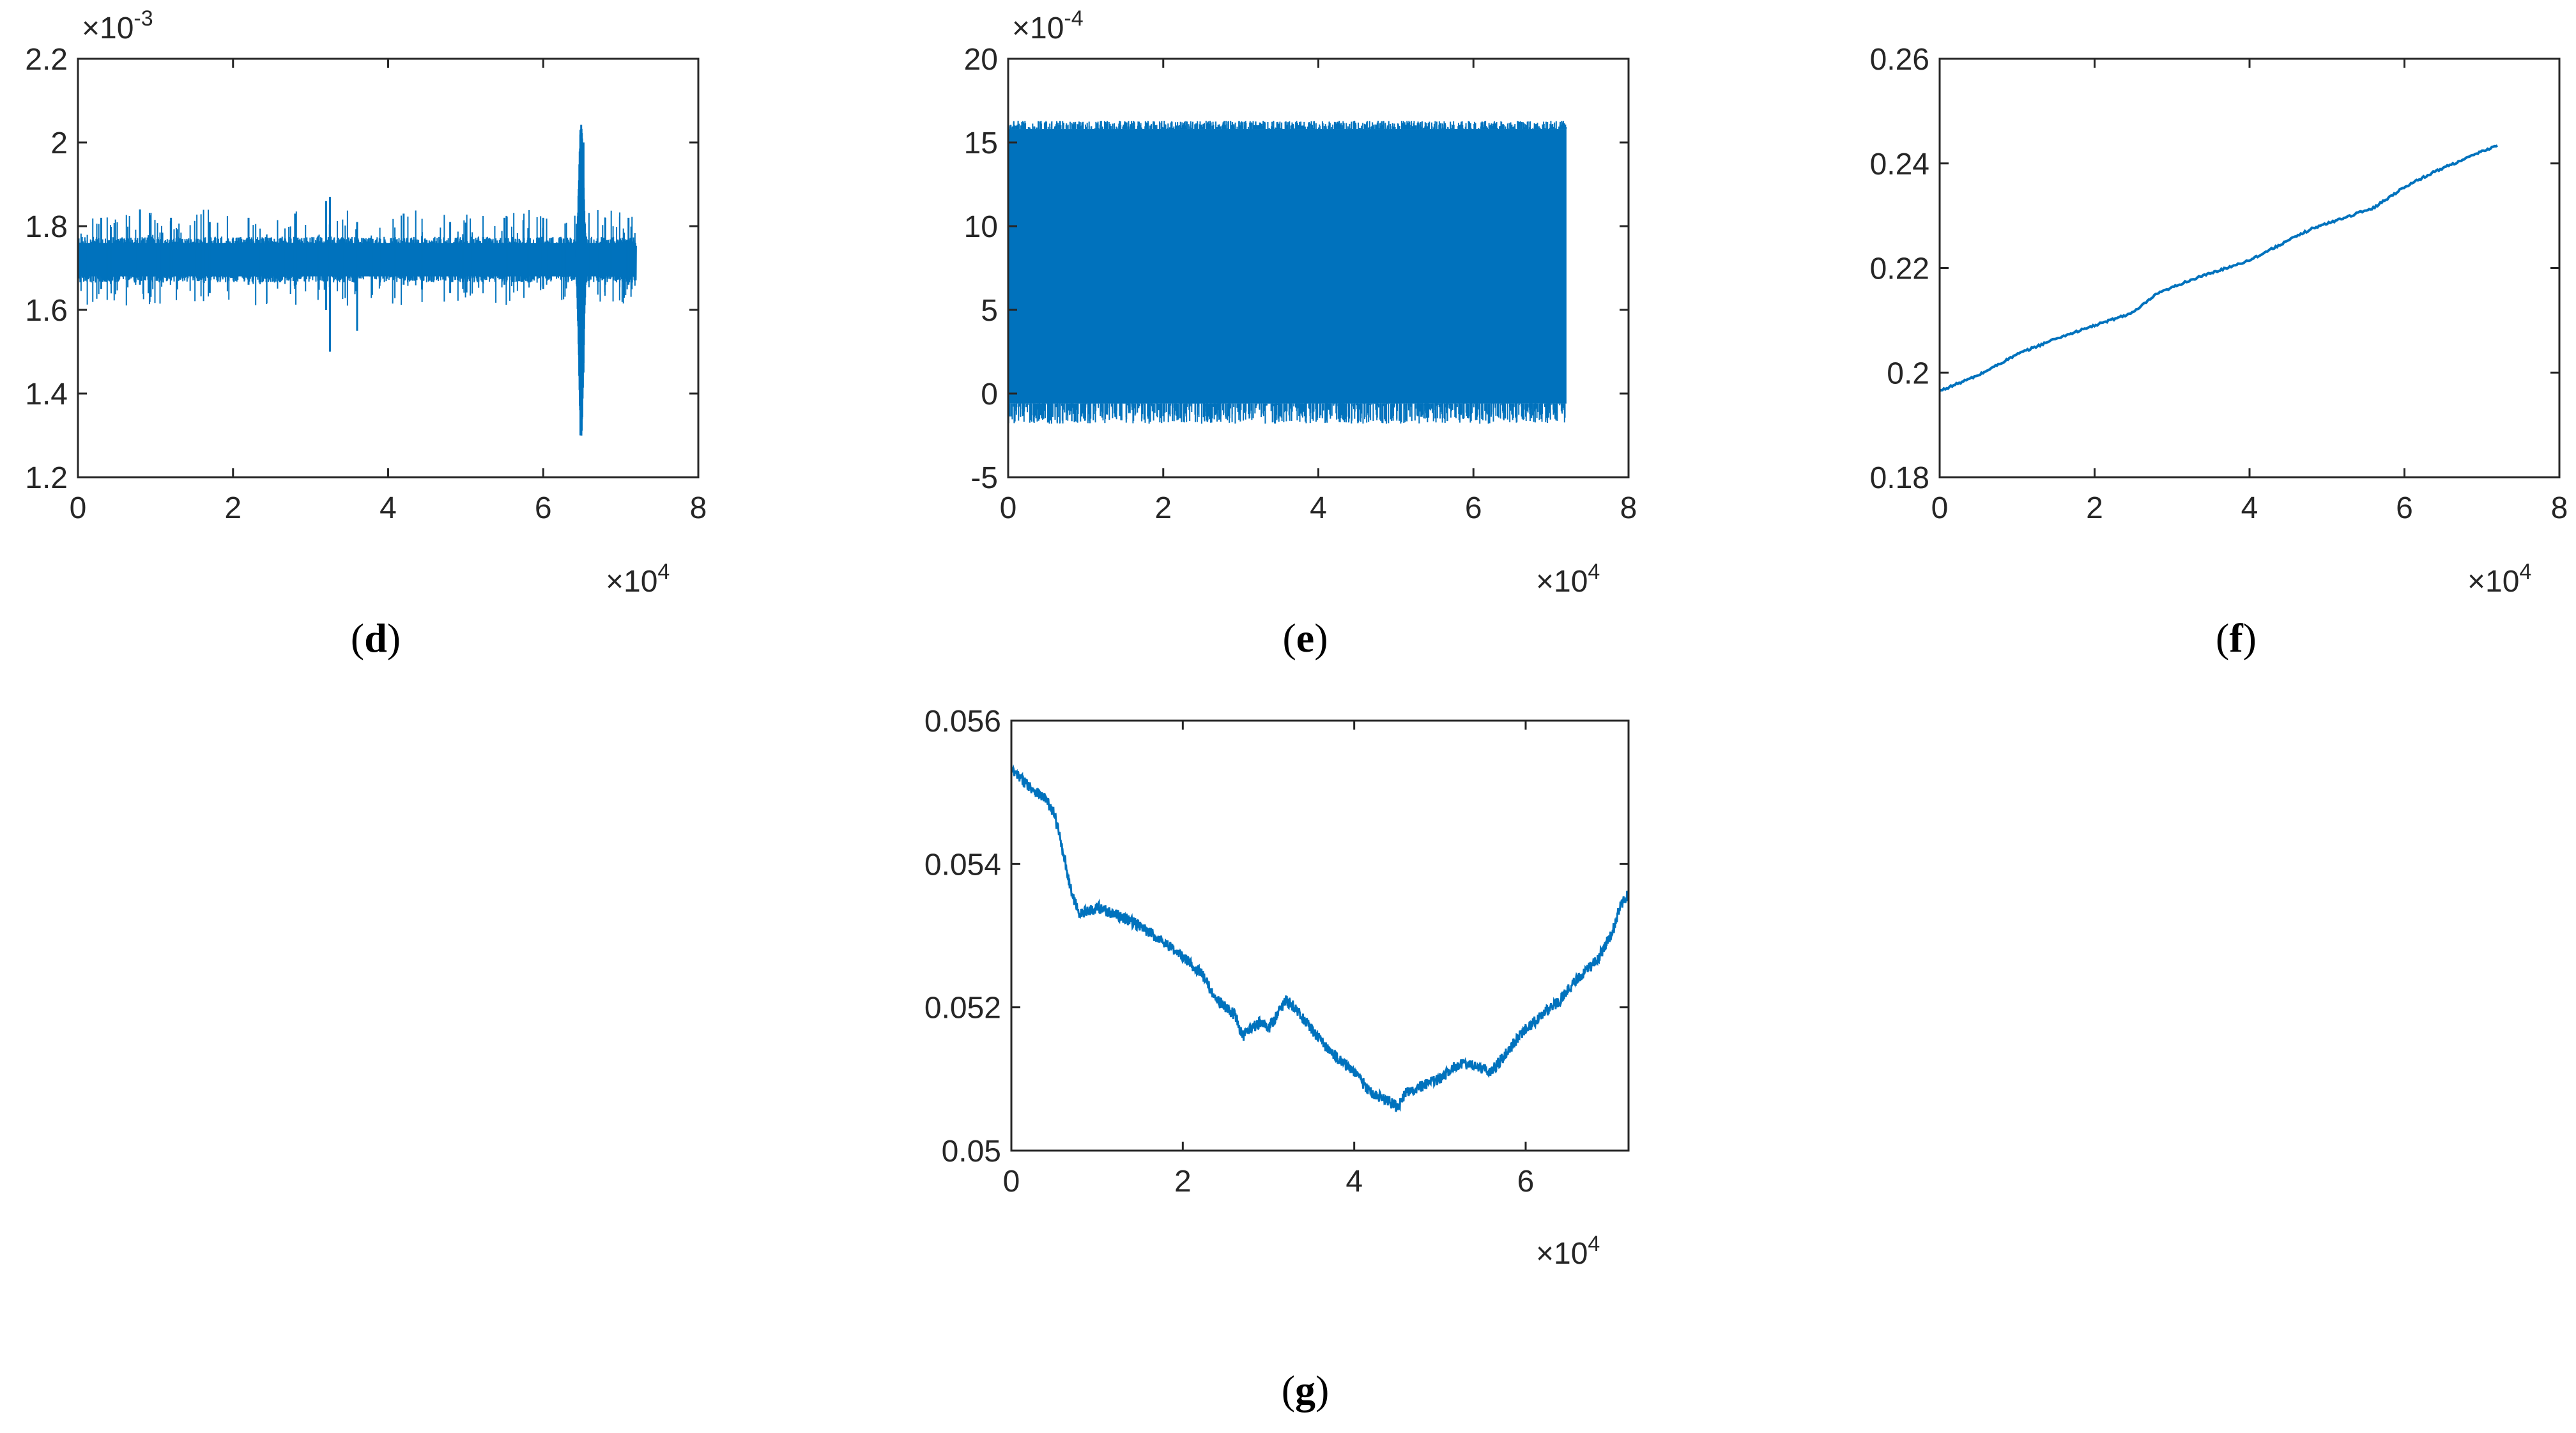 This screenshot has height=1433, width=2576. Describe the element at coordinates (1899, 164) in the screenshot. I see `panel-f-y-tick-label: 0.24` at that location.